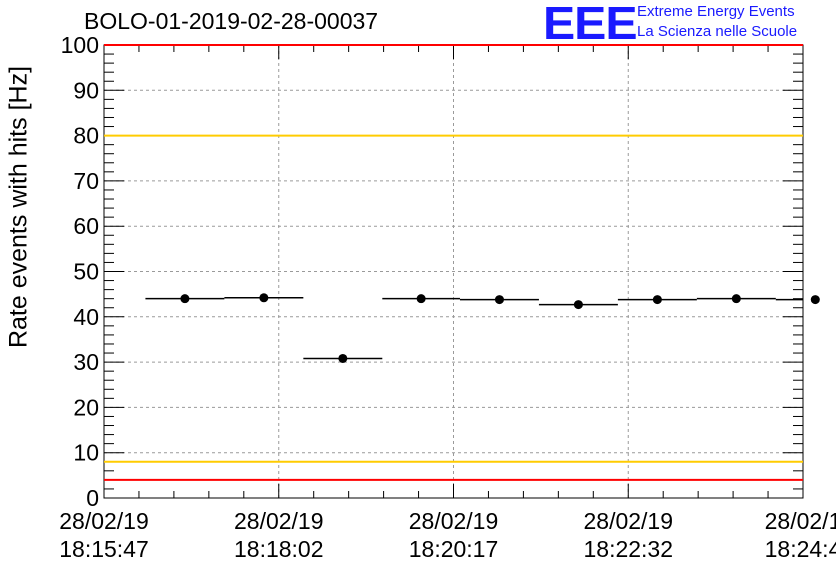  What do you see at coordinates (454, 549) in the screenshot?
I see `x-tick-time: 18:20:17` at bounding box center [454, 549].